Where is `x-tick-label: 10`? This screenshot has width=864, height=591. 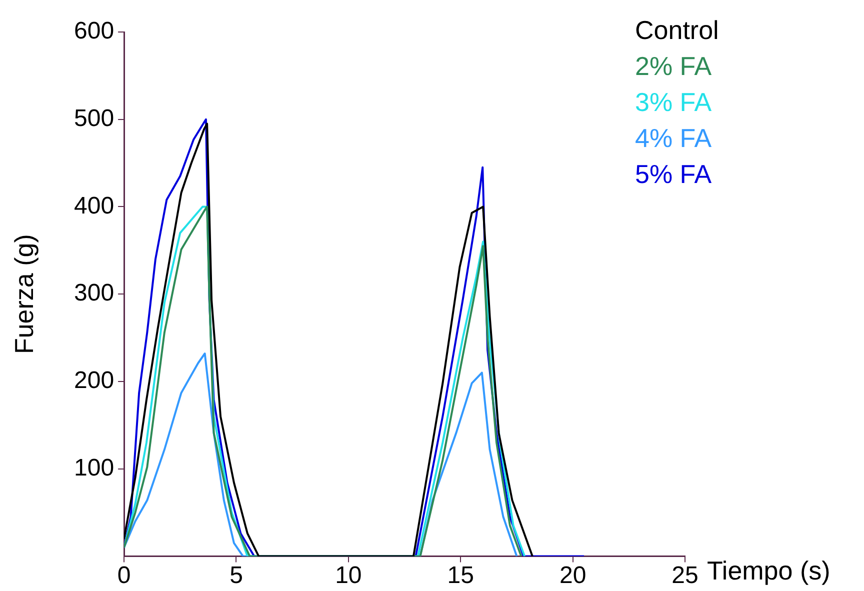
x-tick-label: 10 is located at coordinates (348, 576).